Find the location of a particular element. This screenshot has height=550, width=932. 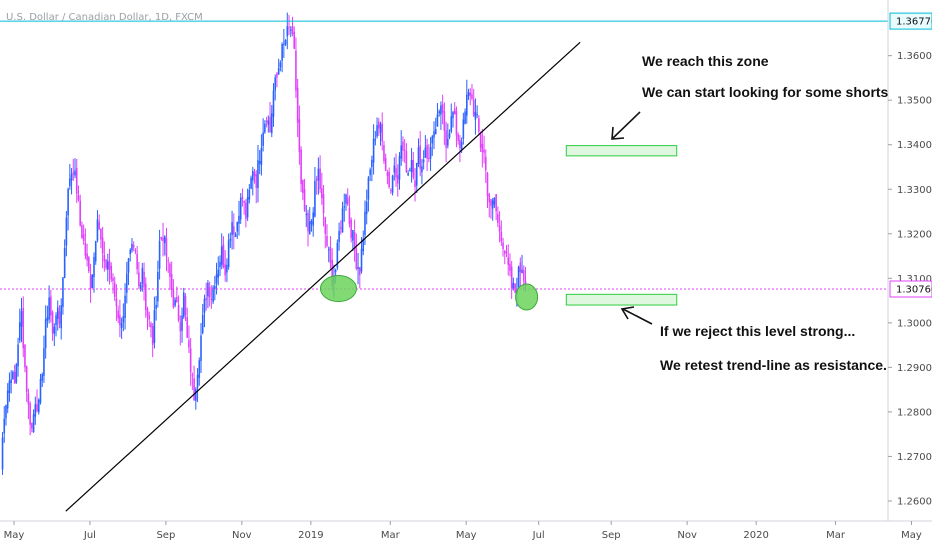

annotation-reach-zone: We reach this zone is located at coordinates (705, 61).